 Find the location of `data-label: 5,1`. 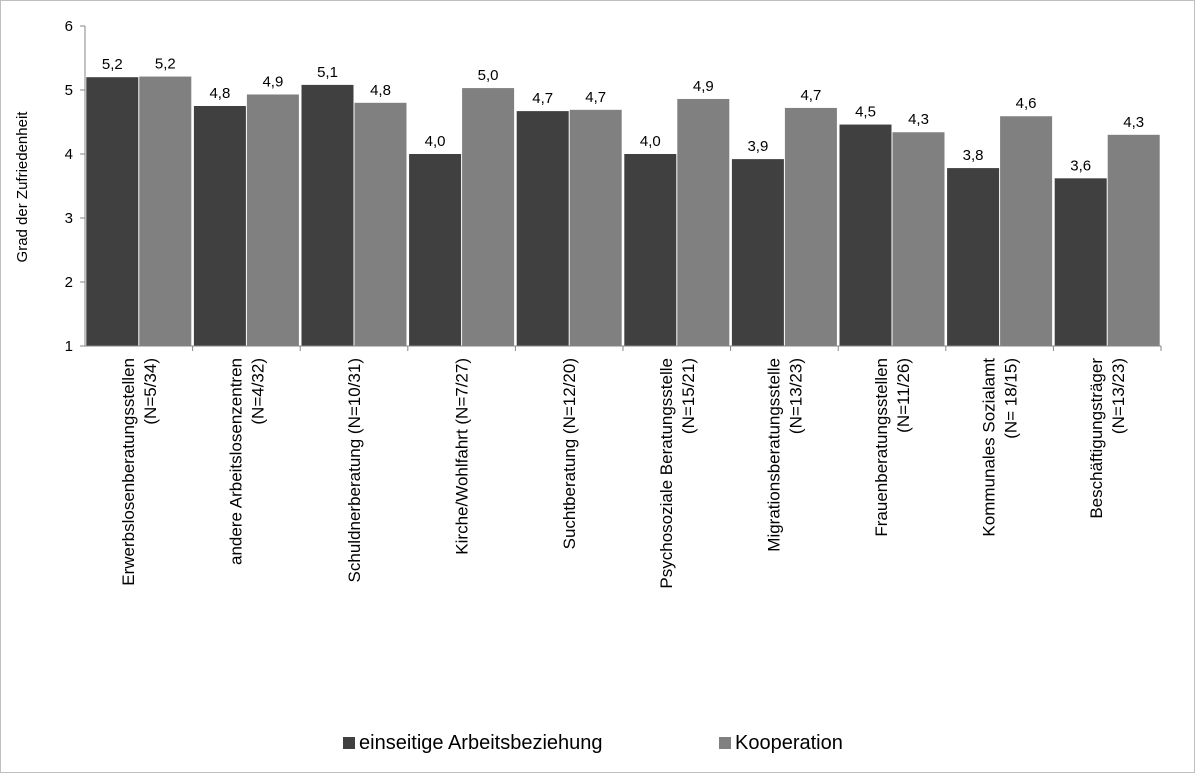

data-label: 5,1 is located at coordinates (327, 72).